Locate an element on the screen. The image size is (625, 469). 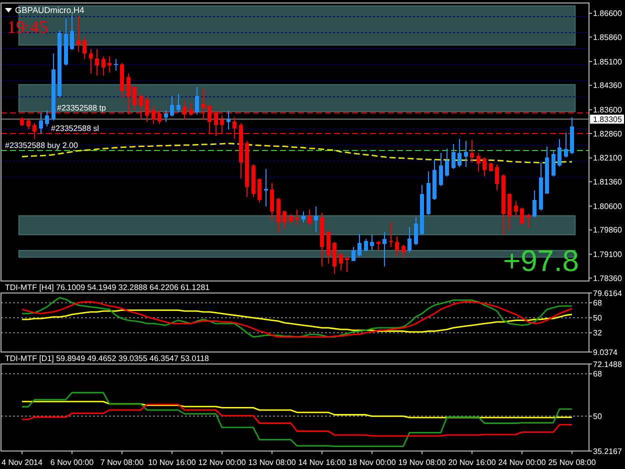
y-tick-label: 1.79100 is located at coordinates (607, 255).